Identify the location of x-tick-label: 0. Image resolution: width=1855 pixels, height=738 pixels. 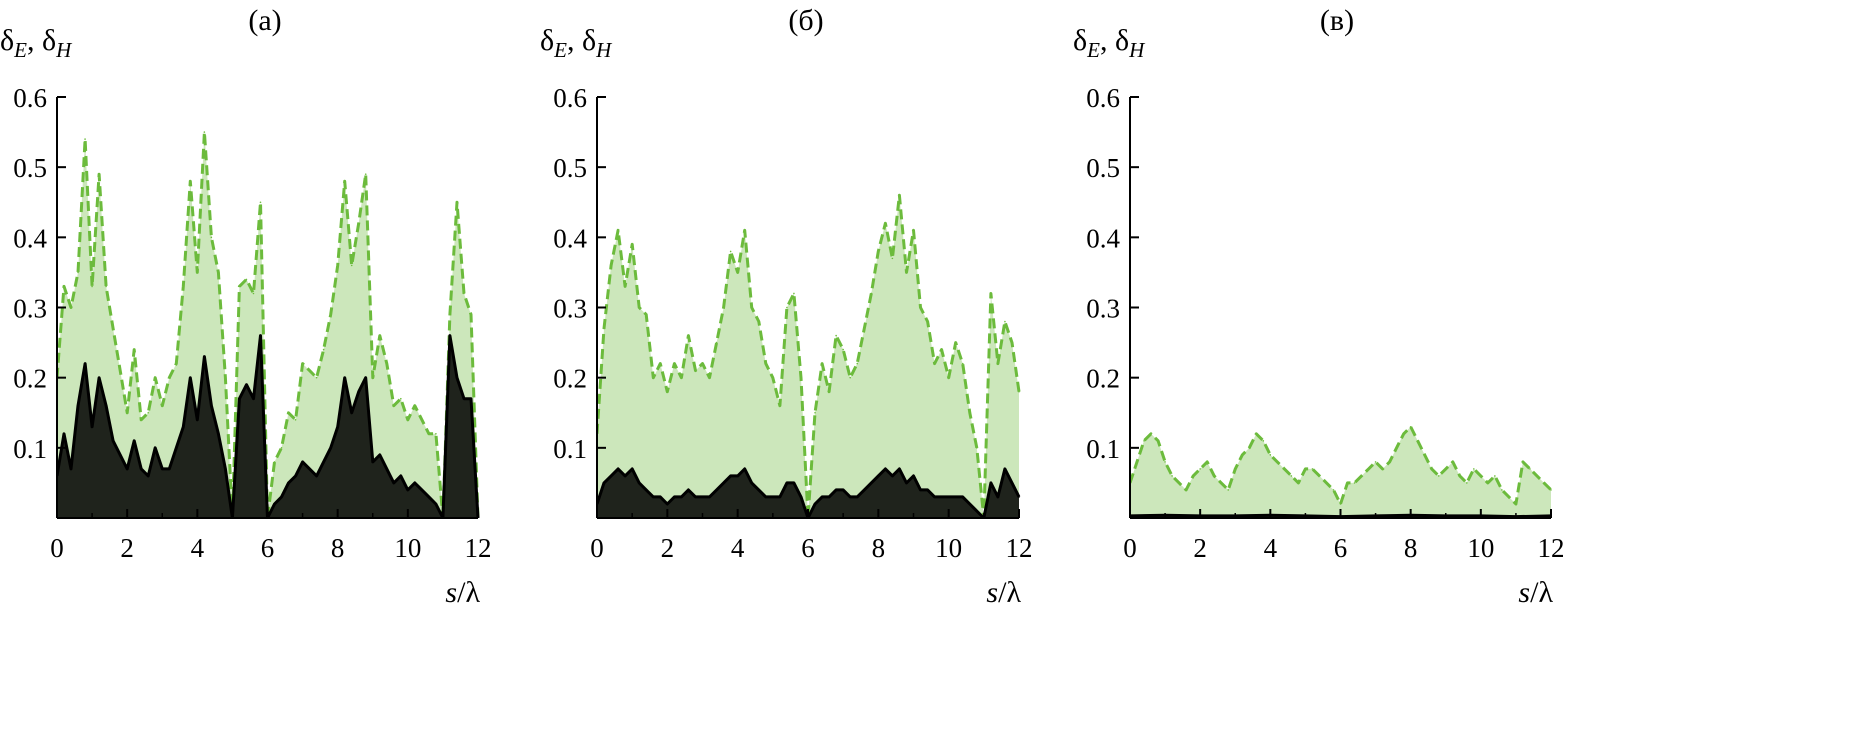
(1130, 548).